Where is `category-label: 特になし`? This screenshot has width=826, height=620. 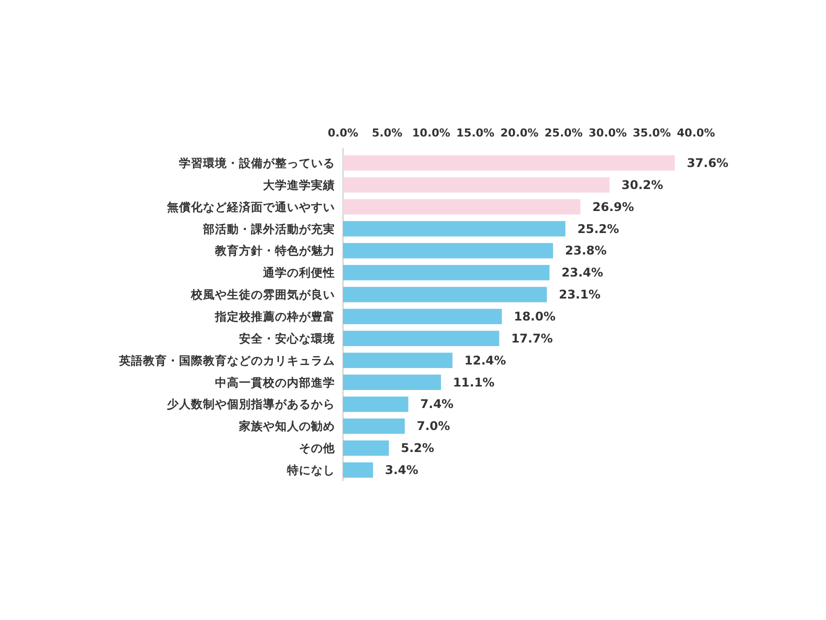
category-label: 特になし is located at coordinates (311, 470).